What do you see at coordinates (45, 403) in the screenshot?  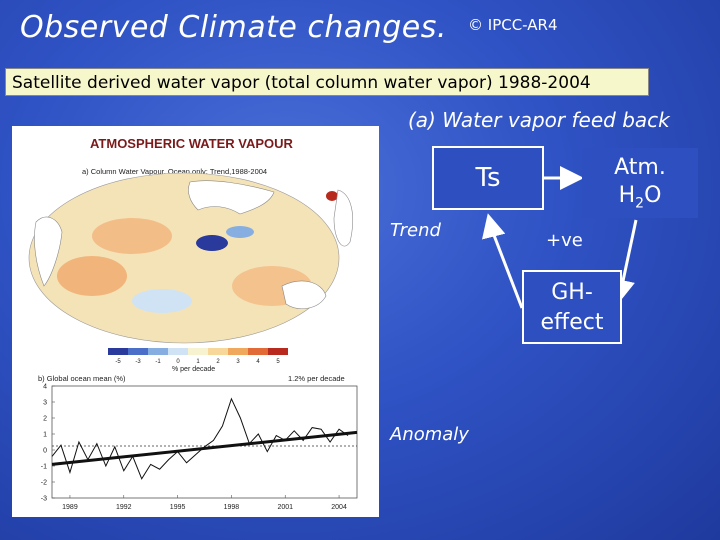 I see `y-tick-label: 3` at bounding box center [45, 403].